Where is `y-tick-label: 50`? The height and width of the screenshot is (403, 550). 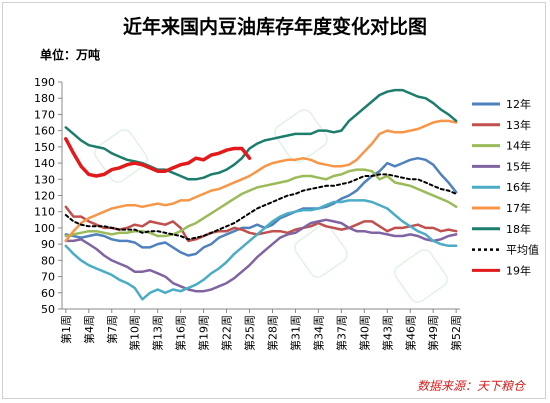
y-tick-label: 50 is located at coordinates (48, 309).